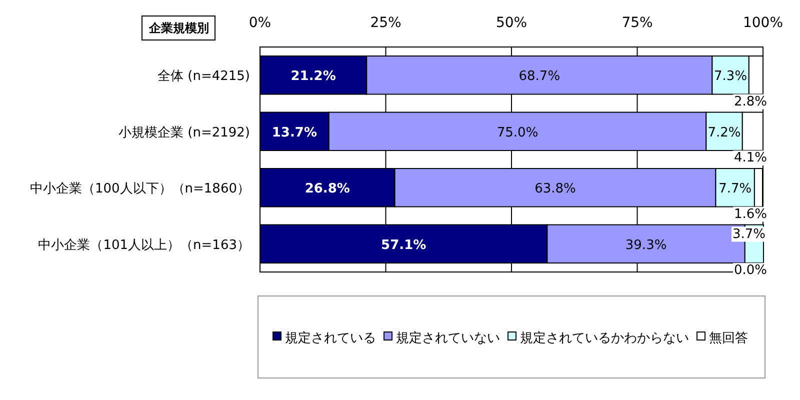  Describe the element at coordinates (144, 245) in the screenshot. I see `y-tick-label: 中小企業（101人以上）（n=163）` at that location.